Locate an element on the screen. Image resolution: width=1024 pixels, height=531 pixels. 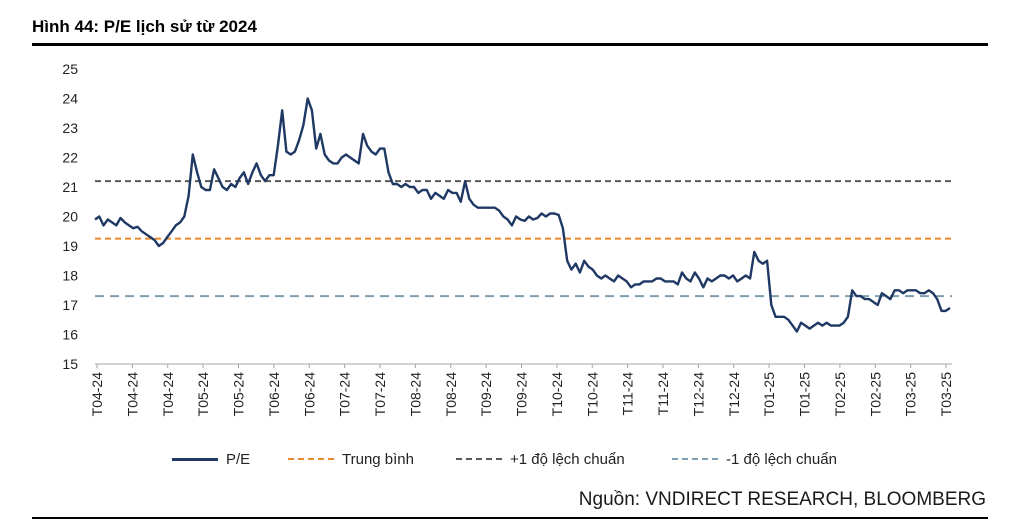
legend-label-pe: P/E is located at coordinates (238, 459).